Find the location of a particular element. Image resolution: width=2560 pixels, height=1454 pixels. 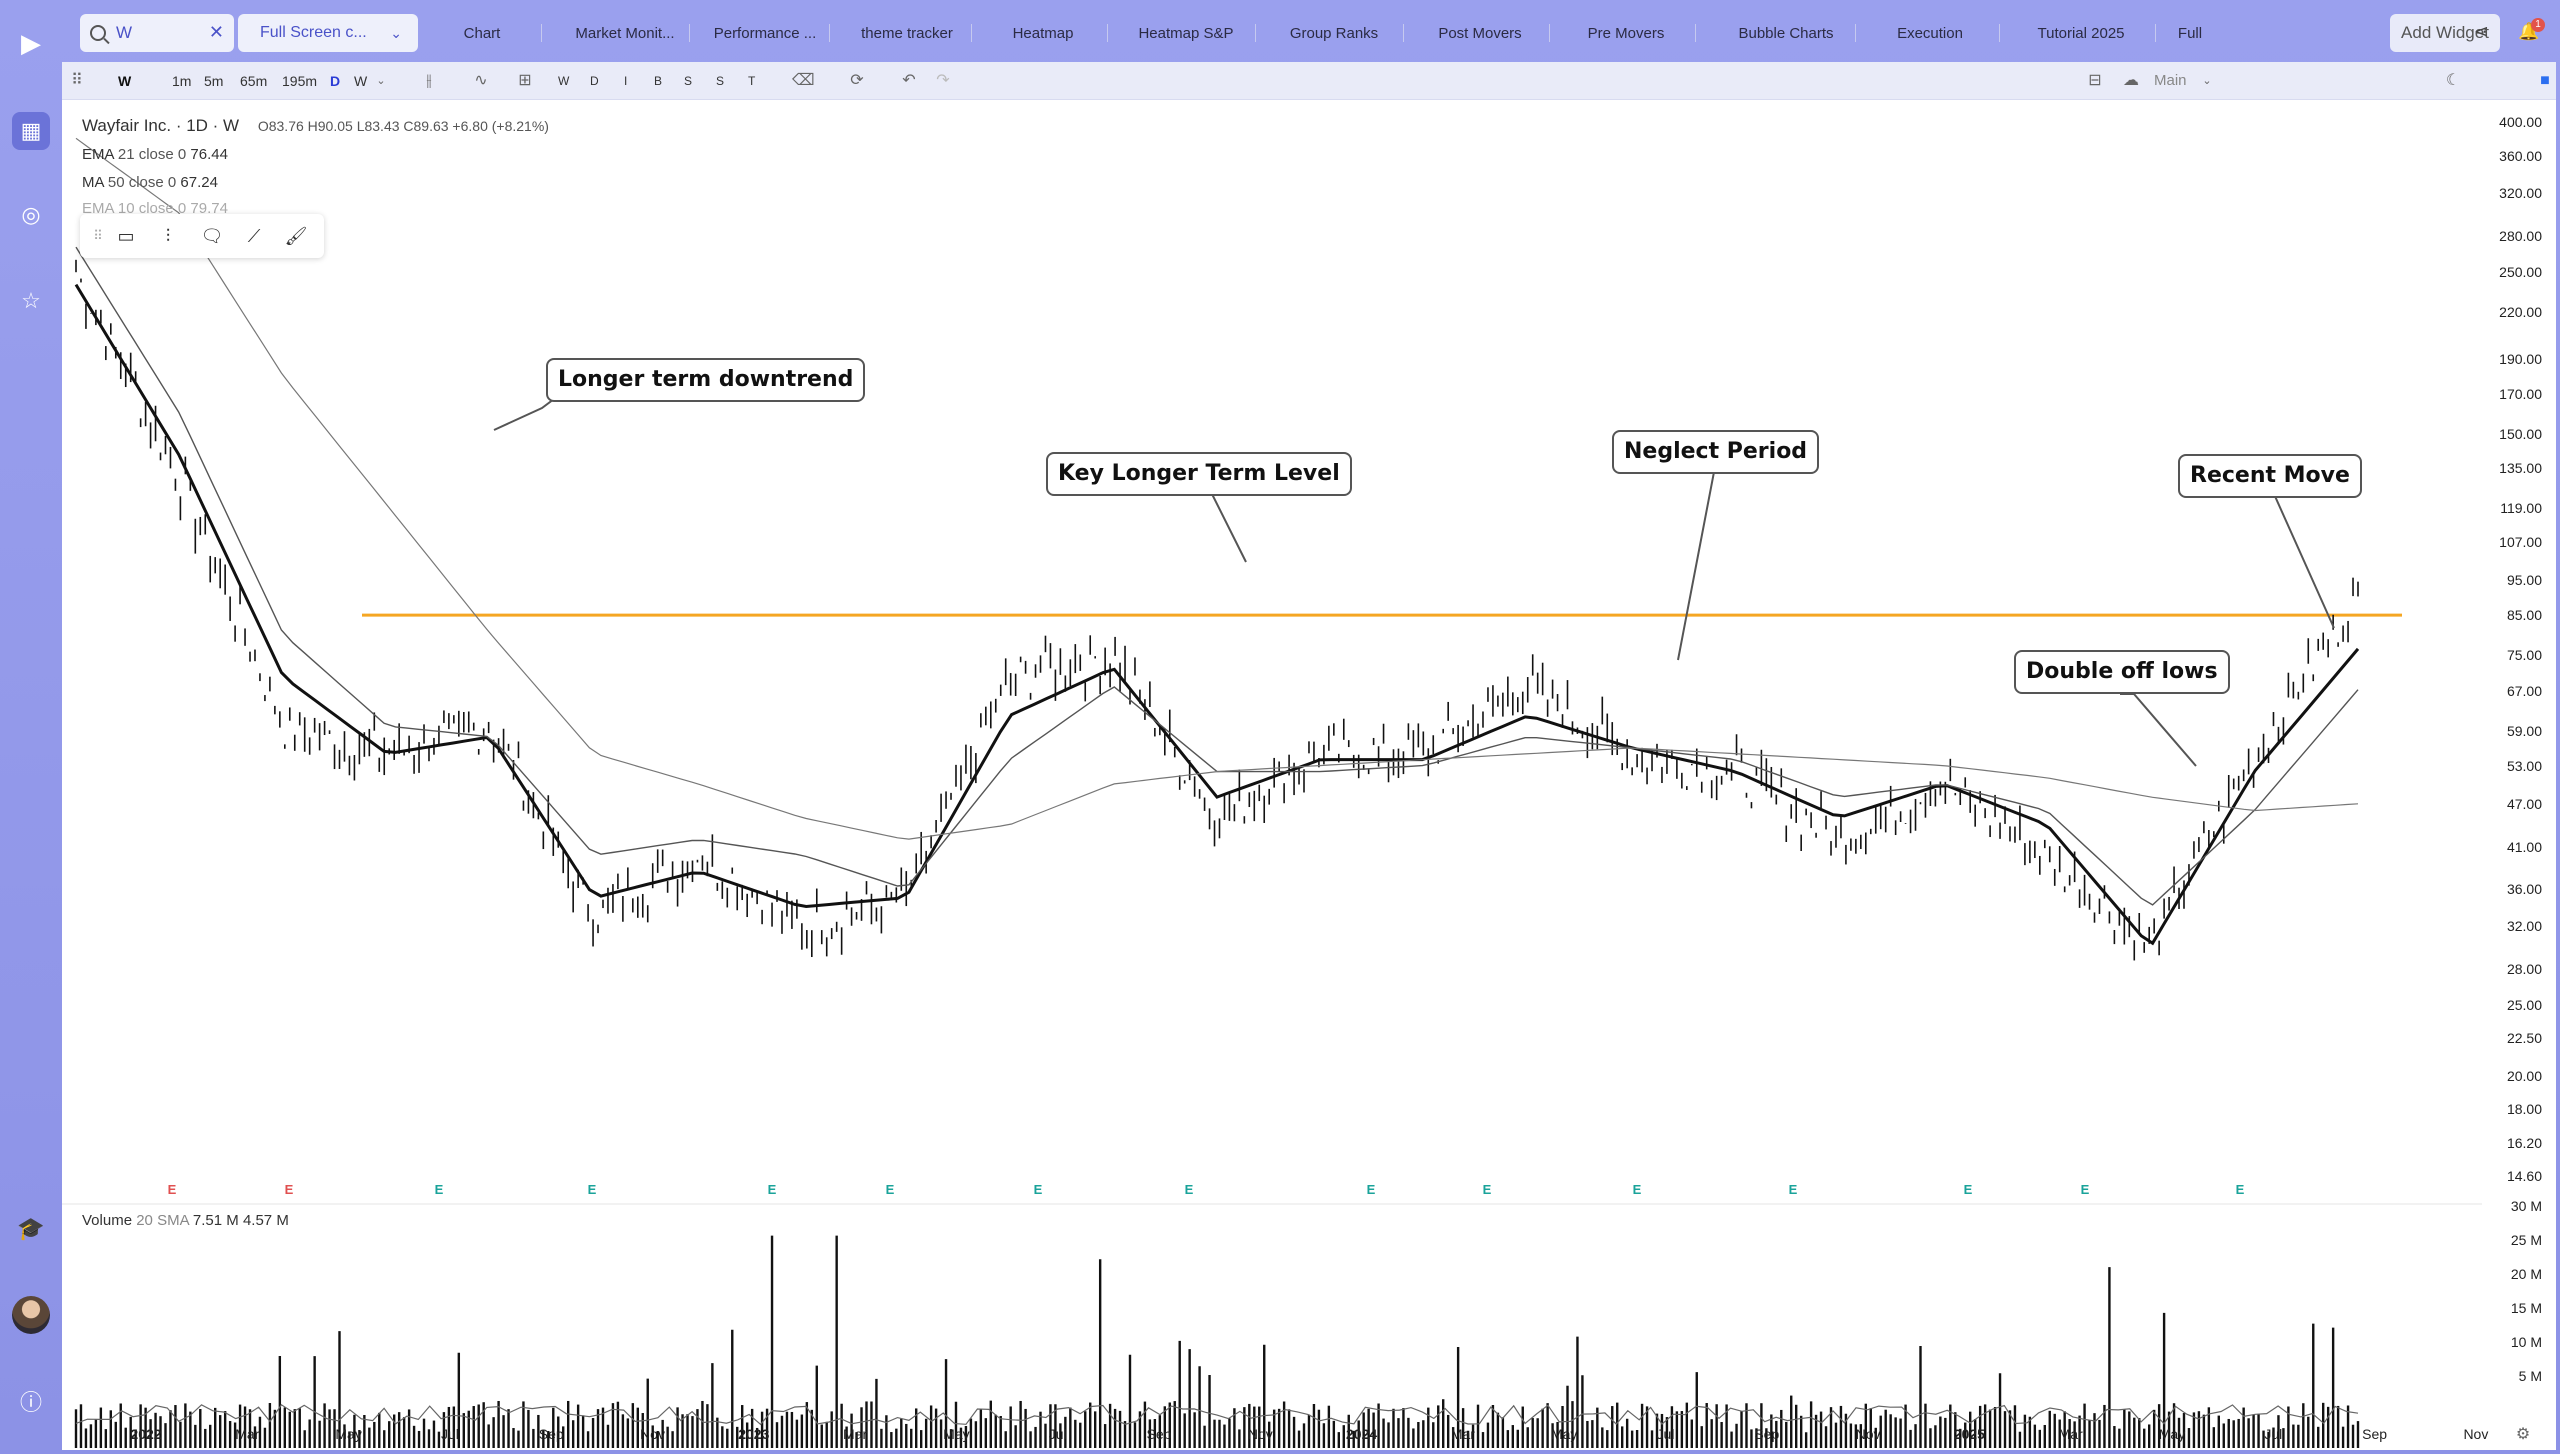

comment-icon: 🗨 is located at coordinates (212, 236).